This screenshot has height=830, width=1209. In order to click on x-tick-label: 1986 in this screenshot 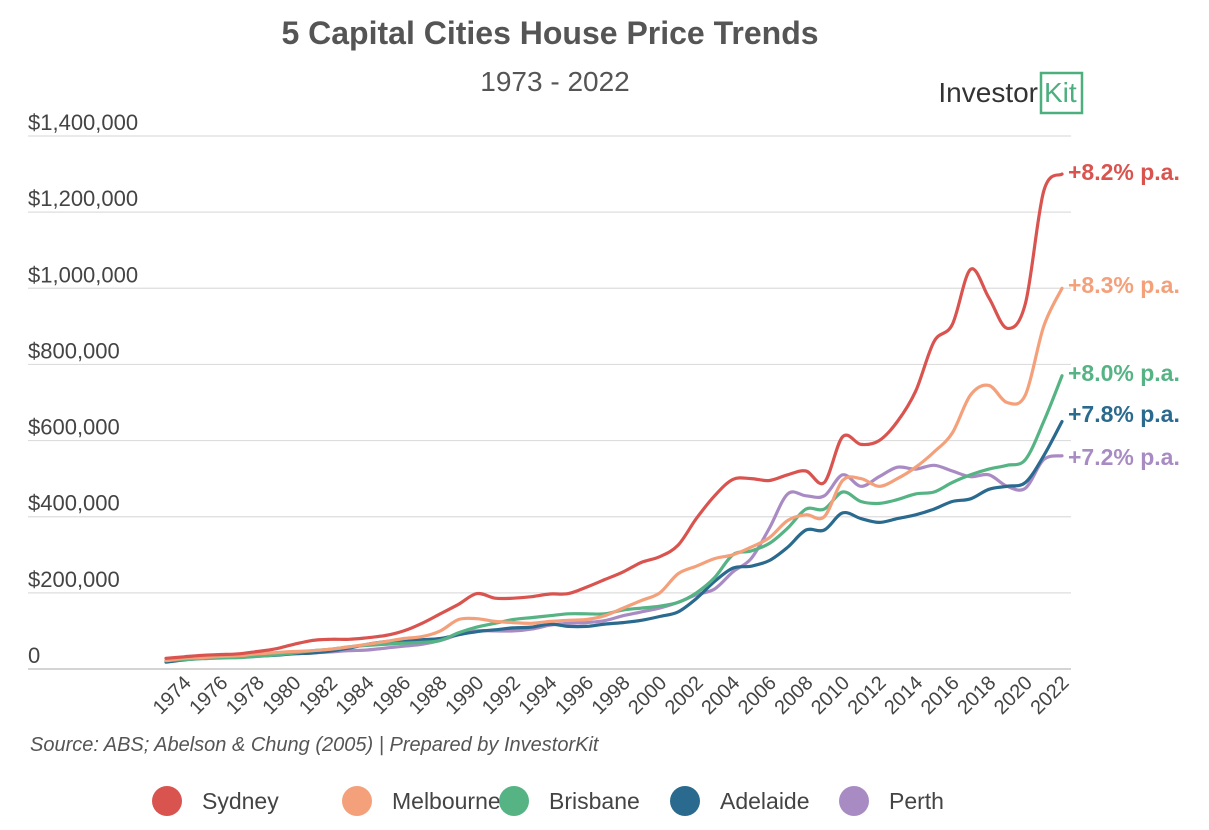, I will do `click(391, 695)`.